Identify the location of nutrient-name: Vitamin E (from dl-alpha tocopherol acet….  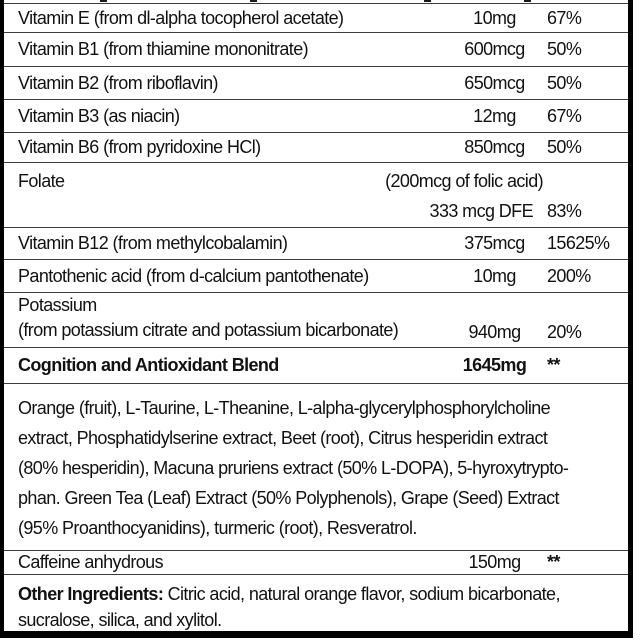
(181, 17).